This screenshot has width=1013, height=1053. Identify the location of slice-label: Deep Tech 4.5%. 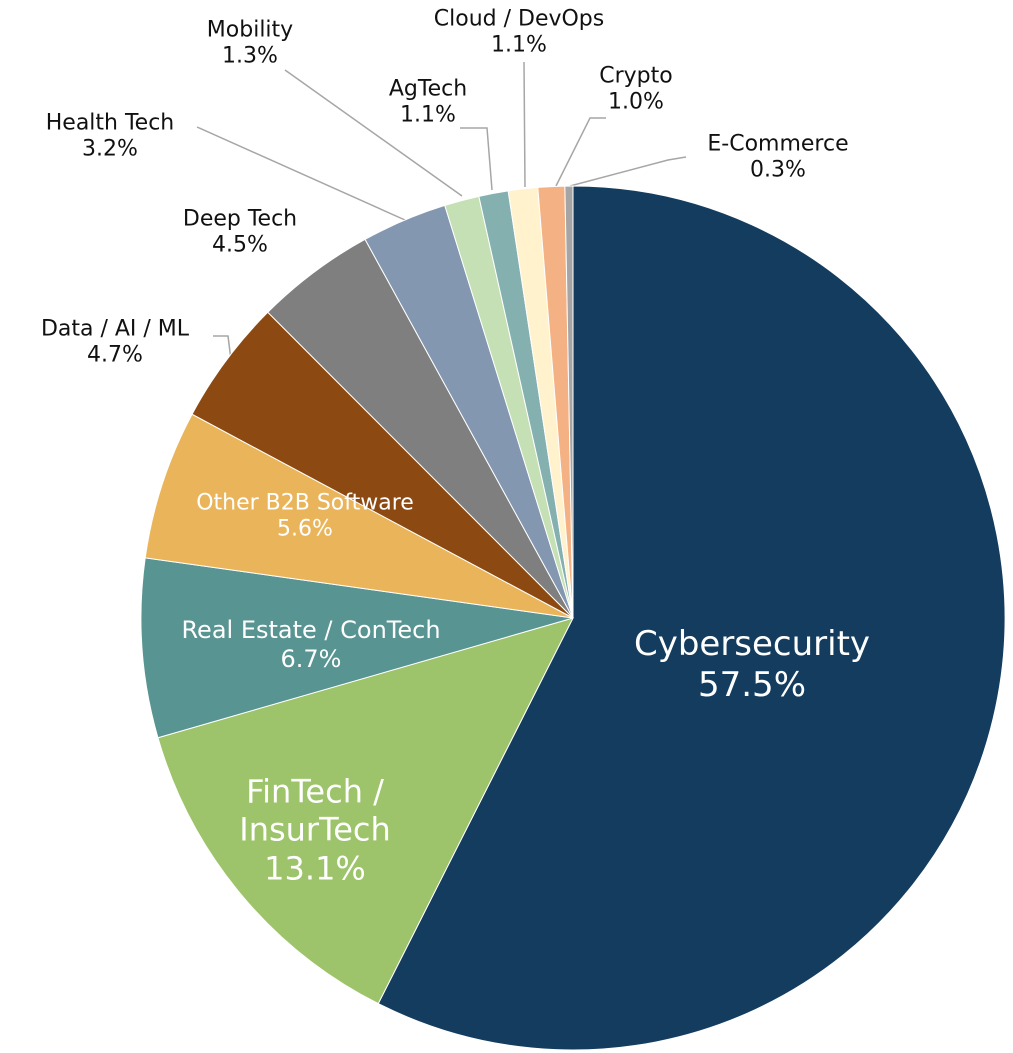
(240, 233).